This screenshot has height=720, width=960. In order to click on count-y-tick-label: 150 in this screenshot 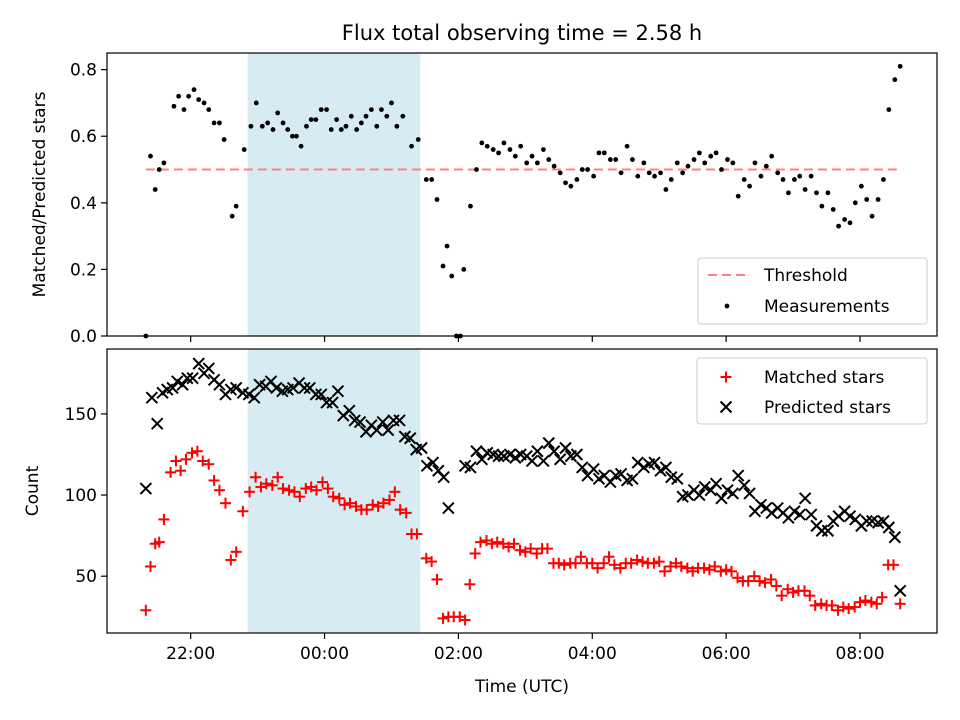, I will do `click(81, 415)`.